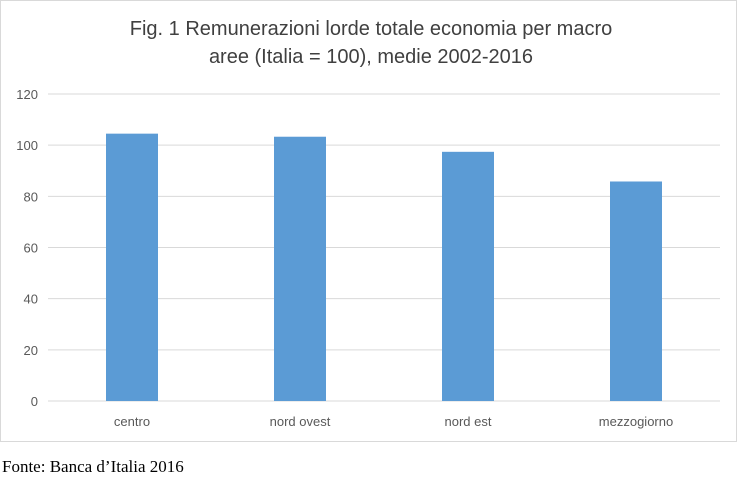 The height and width of the screenshot is (489, 740). What do you see at coordinates (34, 401) in the screenshot?
I see `y-tick-label: 0` at bounding box center [34, 401].